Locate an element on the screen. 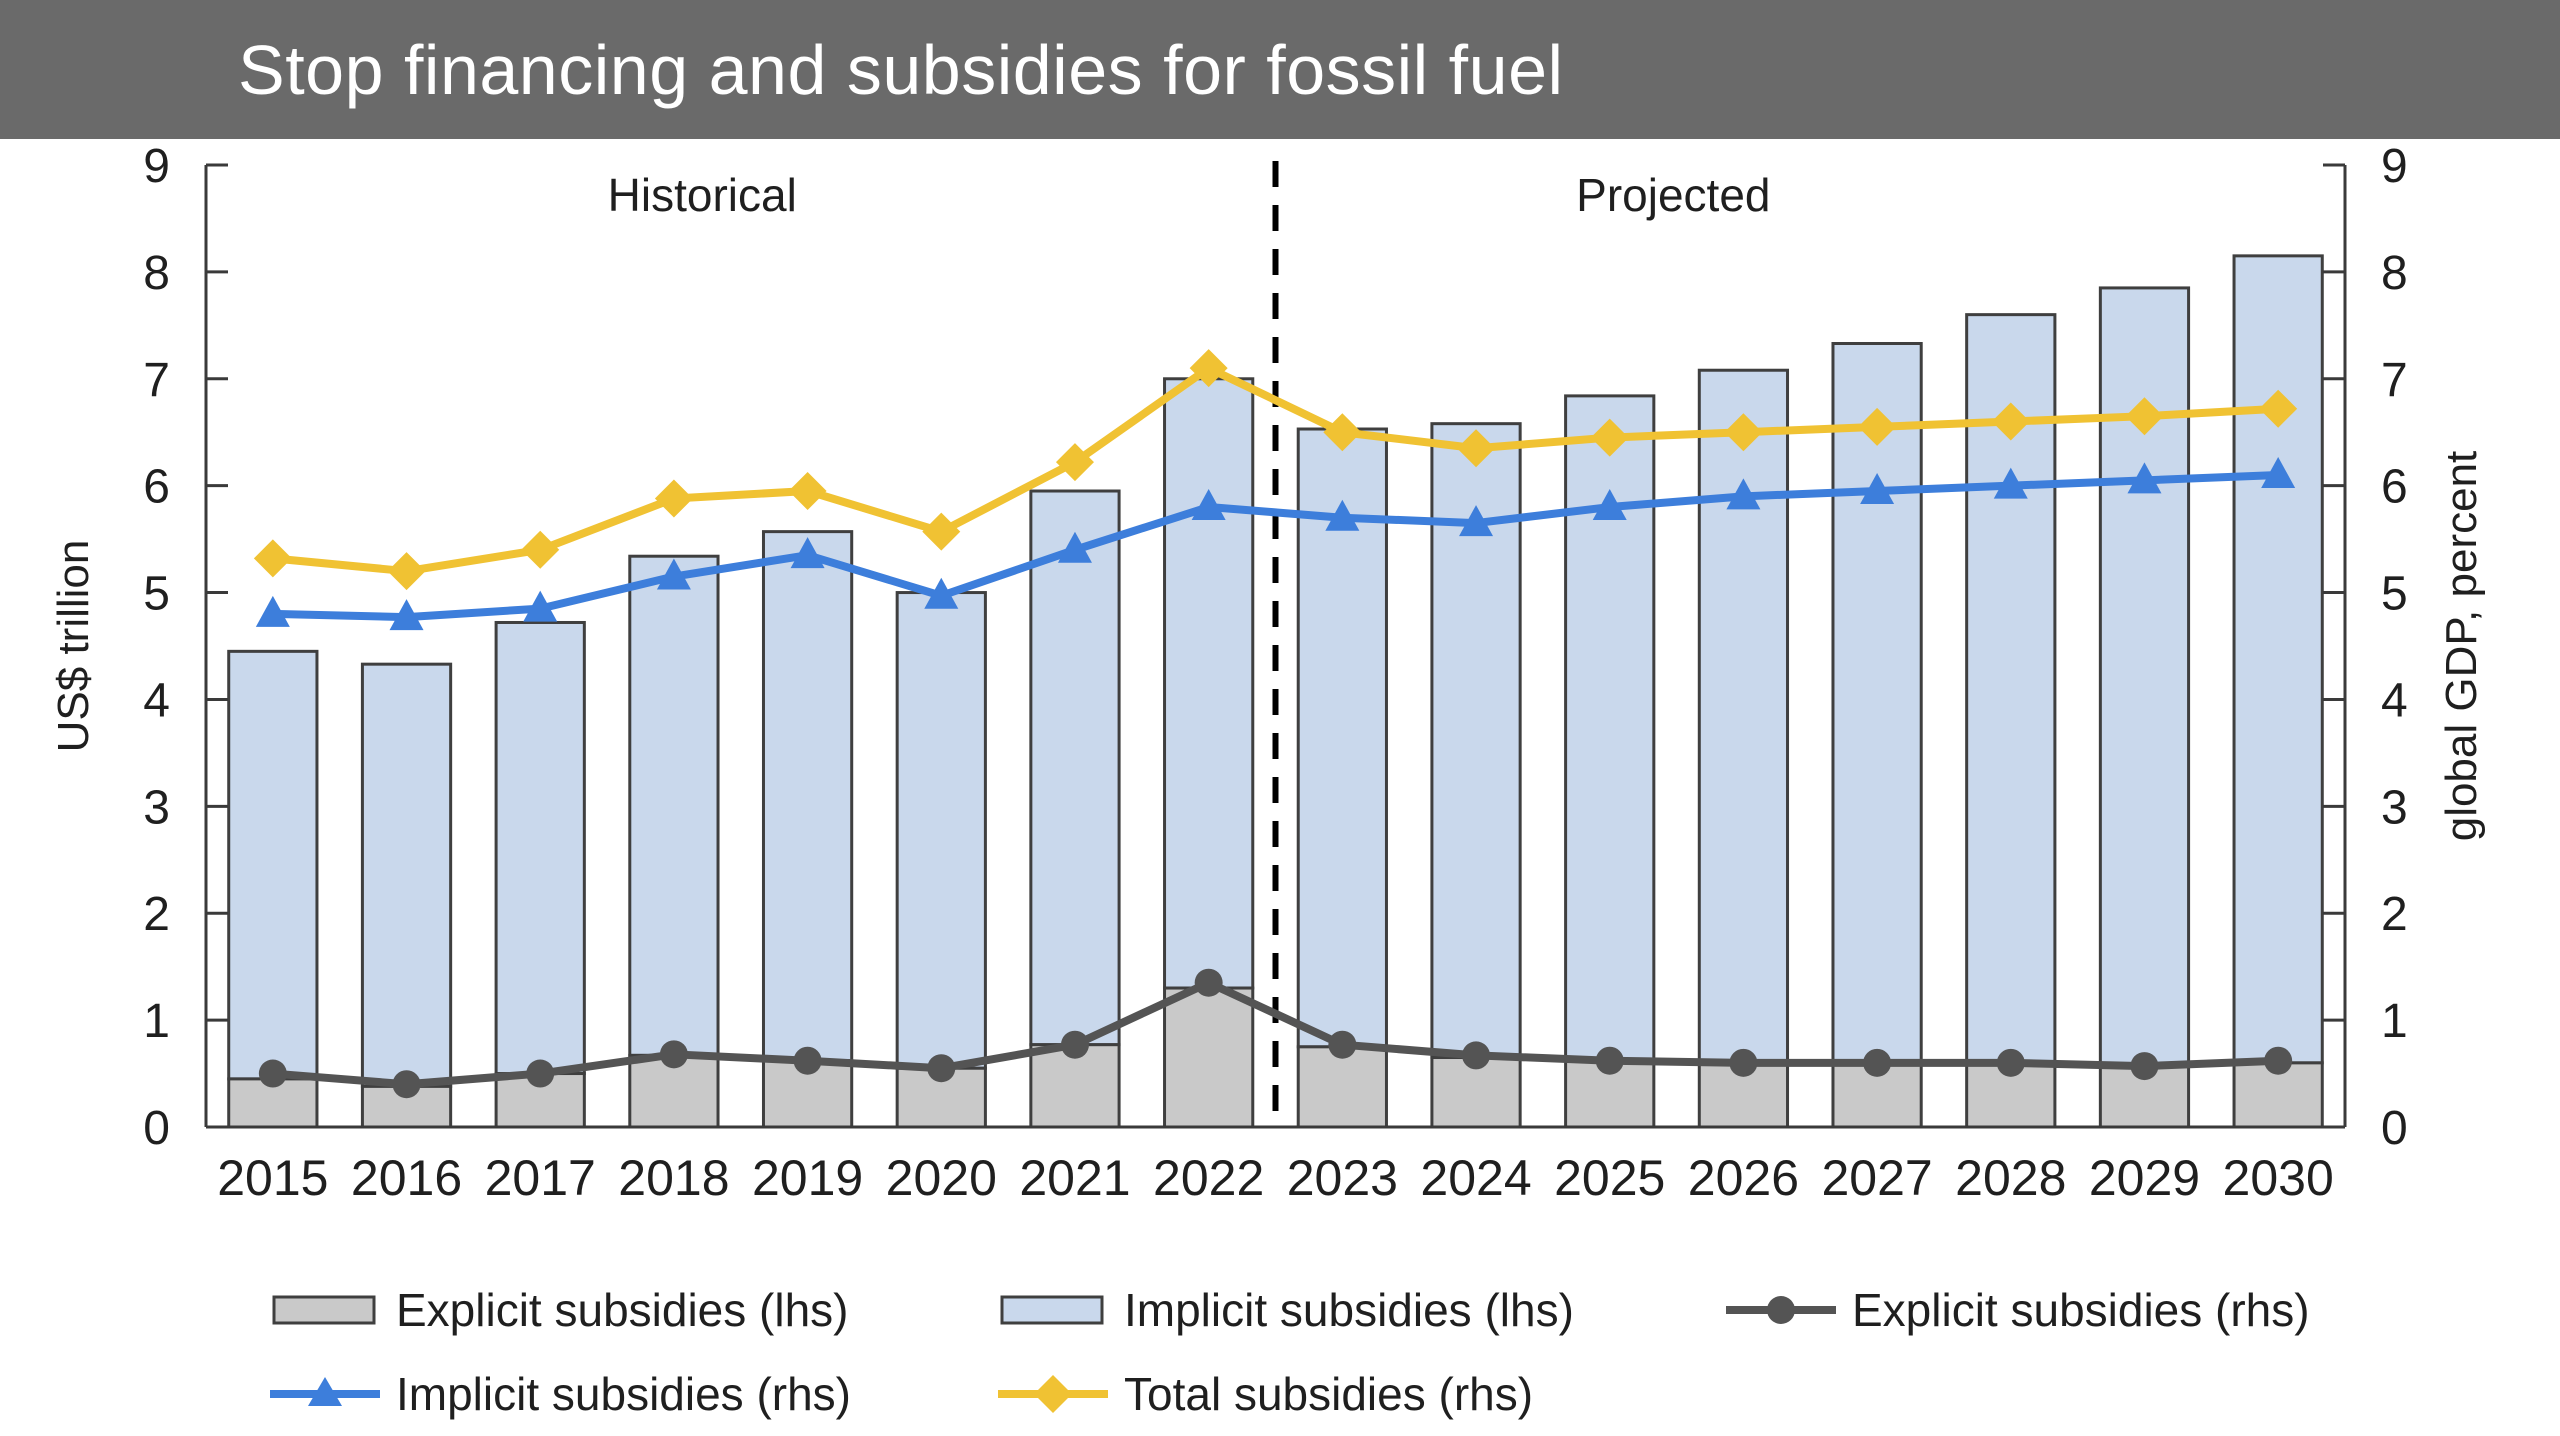 The height and width of the screenshot is (1436, 2560). legend-item-total-rhs: Total subsidies (rhs) is located at coordinates (1362, 1394).